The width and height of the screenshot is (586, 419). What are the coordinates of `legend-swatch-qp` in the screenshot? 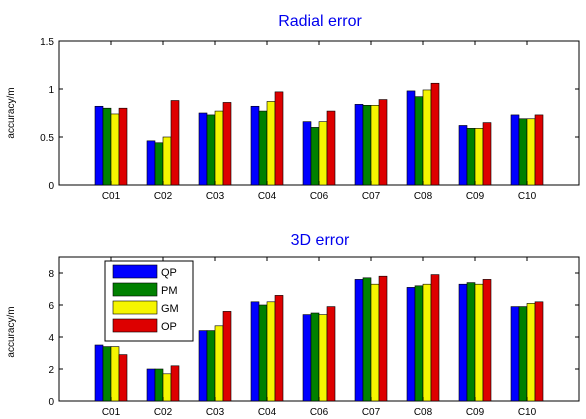 It's located at (135, 271).